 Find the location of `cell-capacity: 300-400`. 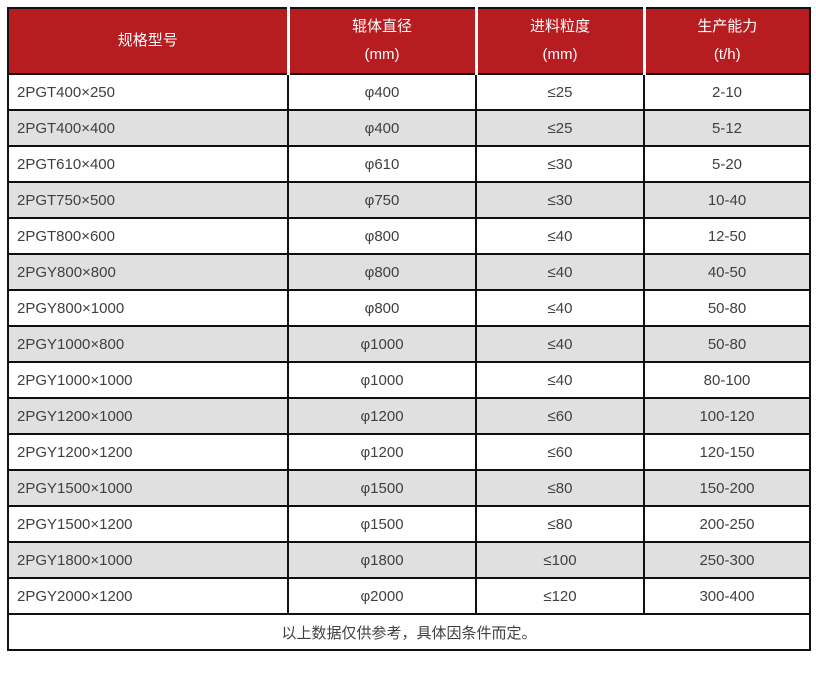

cell-capacity: 300-400 is located at coordinates (727, 596).